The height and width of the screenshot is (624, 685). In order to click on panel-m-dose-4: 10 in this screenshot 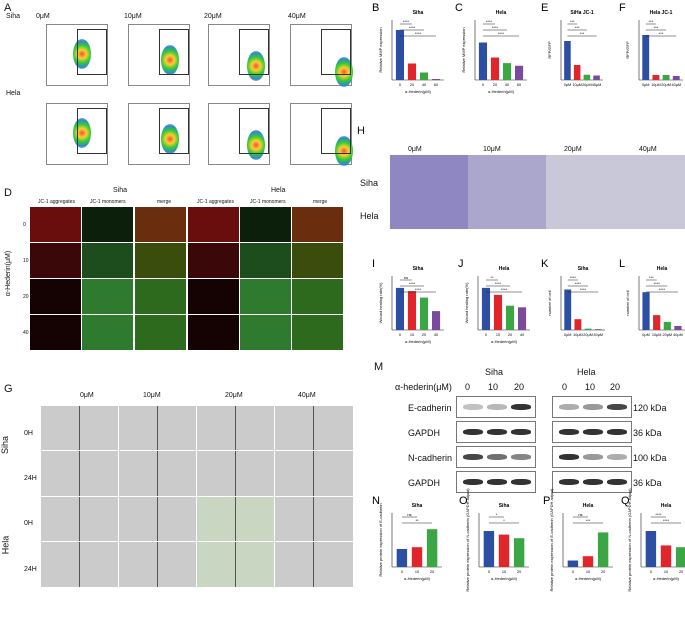, I will do `click(590, 387)`.